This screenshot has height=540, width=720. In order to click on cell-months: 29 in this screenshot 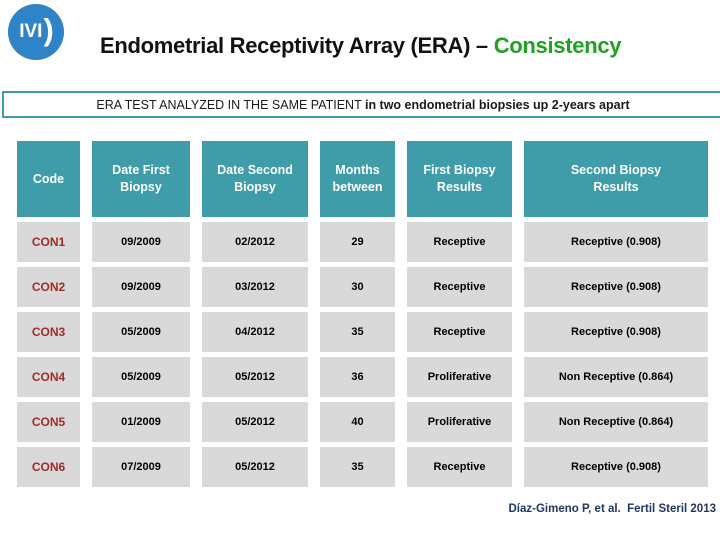, I will do `click(357, 242)`.